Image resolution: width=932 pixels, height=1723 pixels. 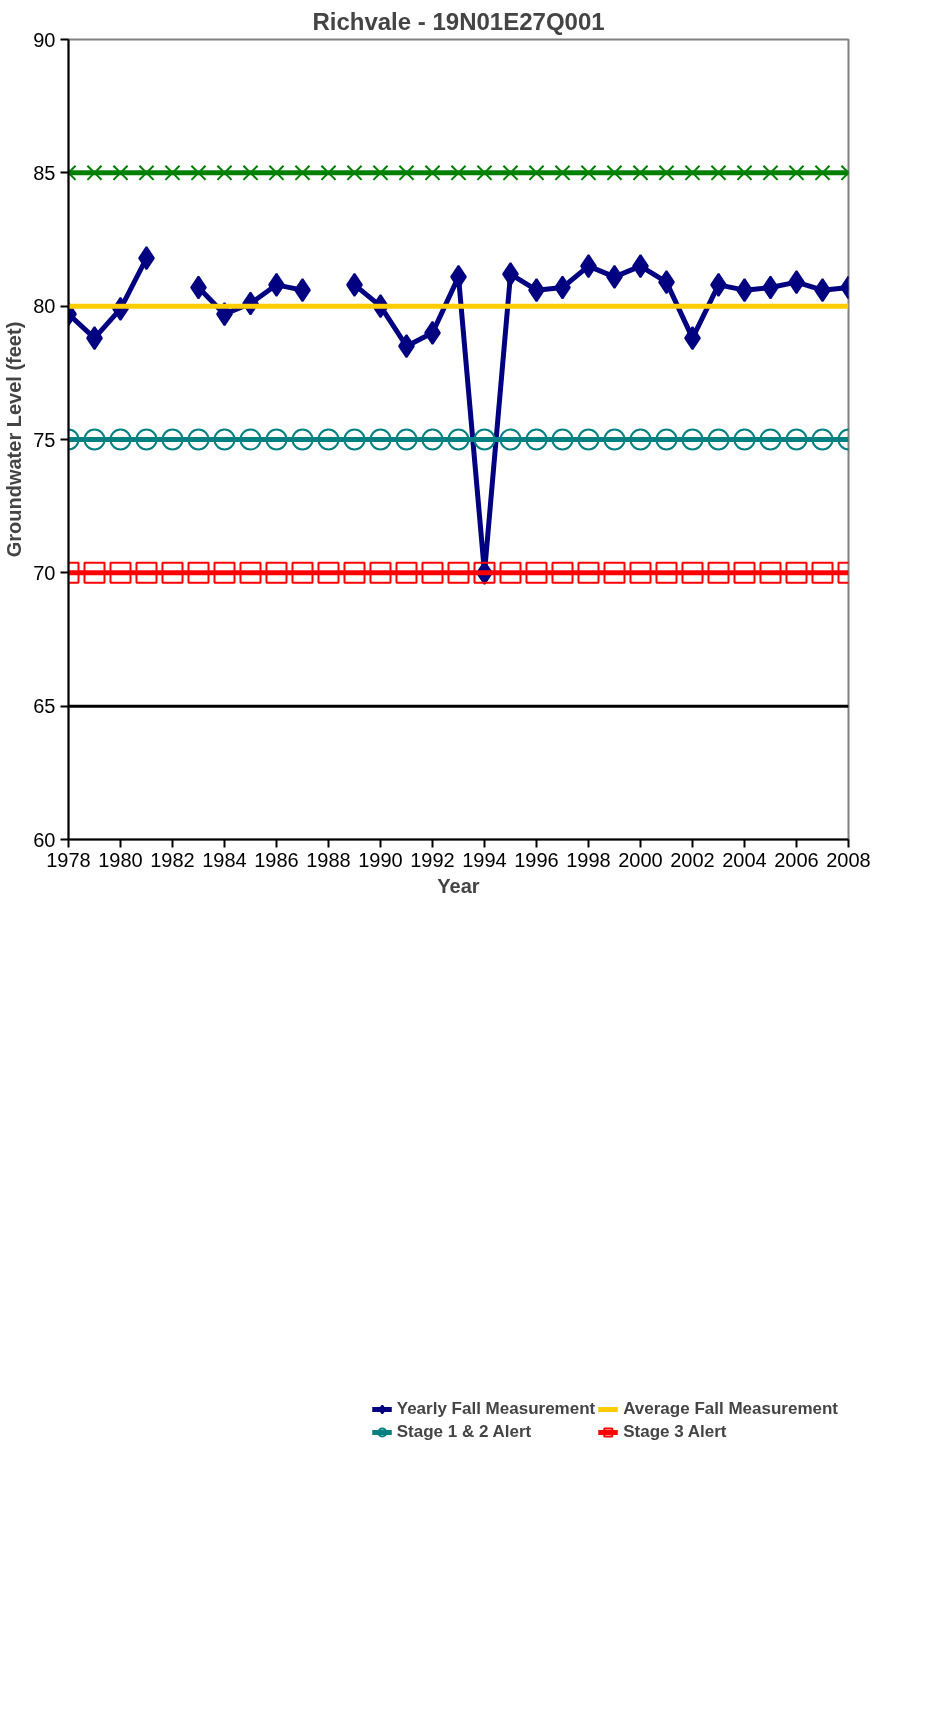 What do you see at coordinates (640, 859) in the screenshot?
I see `x-tick-label: 2000` at bounding box center [640, 859].